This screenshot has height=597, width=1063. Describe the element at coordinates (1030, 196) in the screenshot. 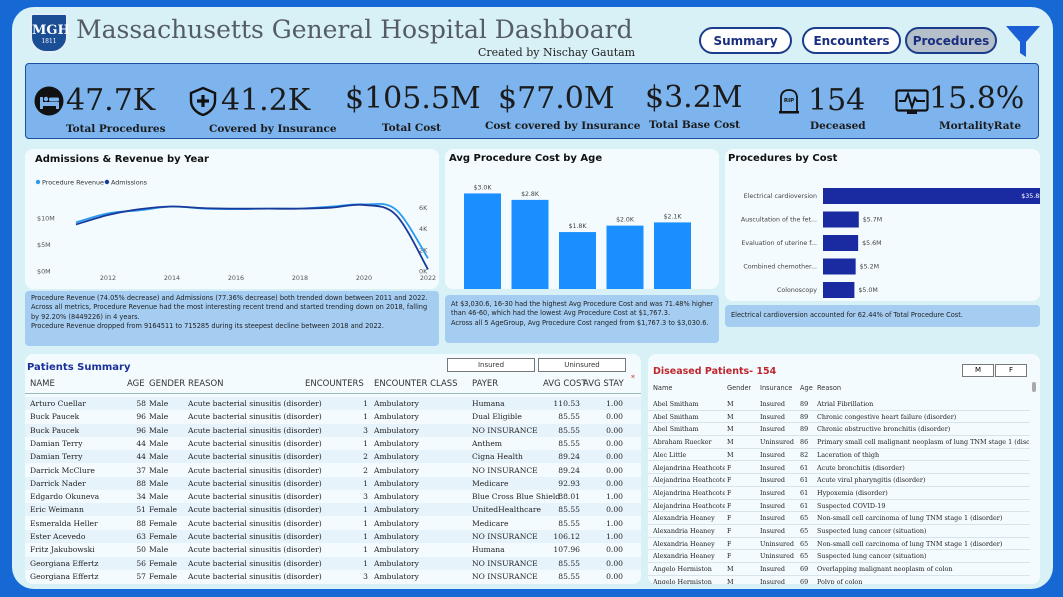

I see `proc-value-label: $35.8M` at that location.